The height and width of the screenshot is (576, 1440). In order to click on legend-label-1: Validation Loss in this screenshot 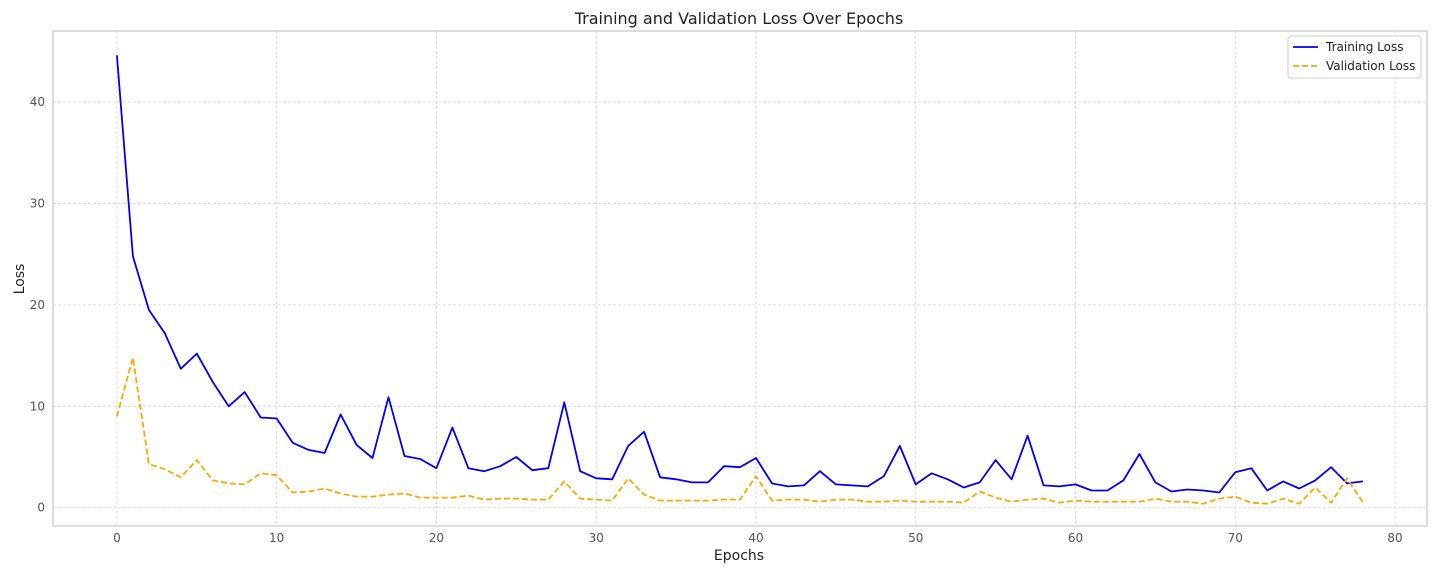, I will do `click(1370, 66)`.